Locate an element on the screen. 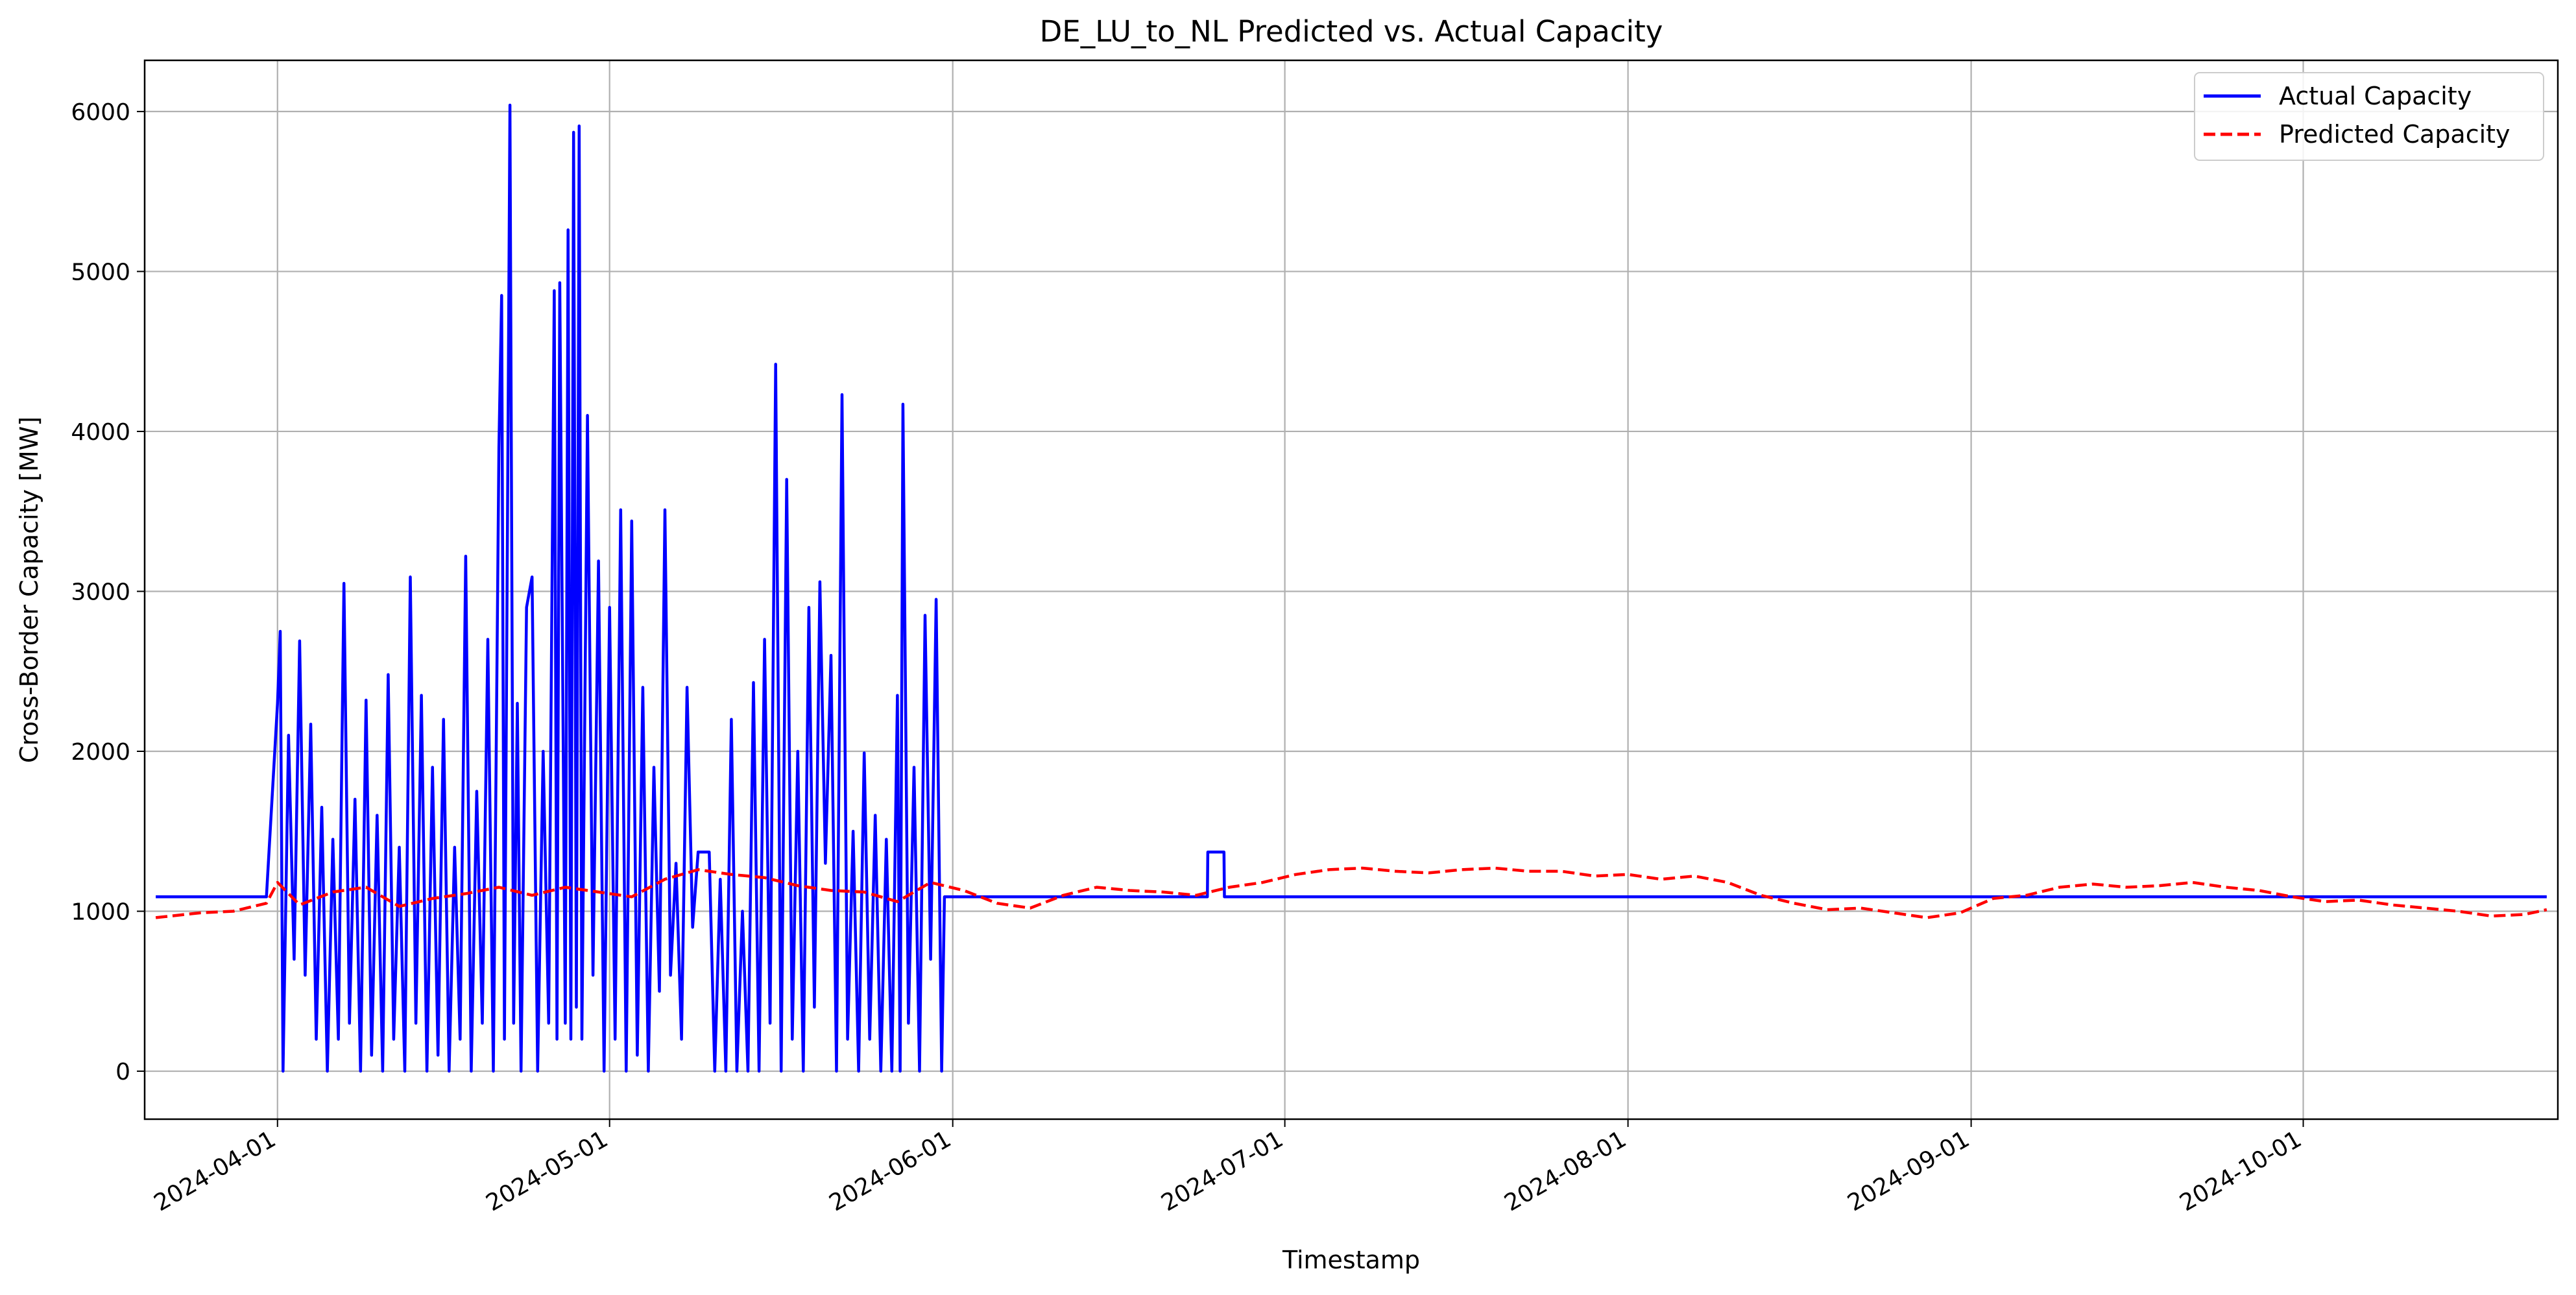 This screenshot has height=1295, width=2576. y-tick-label: 4000 is located at coordinates (100, 432).